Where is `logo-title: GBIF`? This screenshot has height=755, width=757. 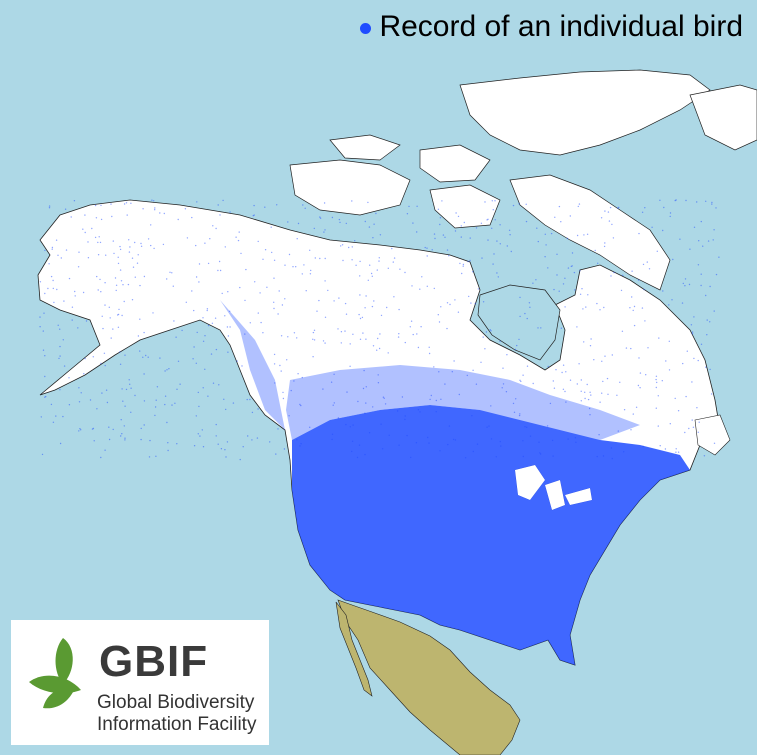 logo-title: GBIF is located at coordinates (154, 661).